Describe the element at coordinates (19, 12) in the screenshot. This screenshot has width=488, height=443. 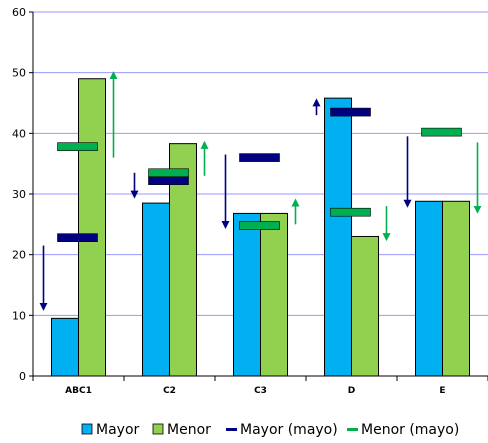
I see `y-tick-label: 60` at that location.